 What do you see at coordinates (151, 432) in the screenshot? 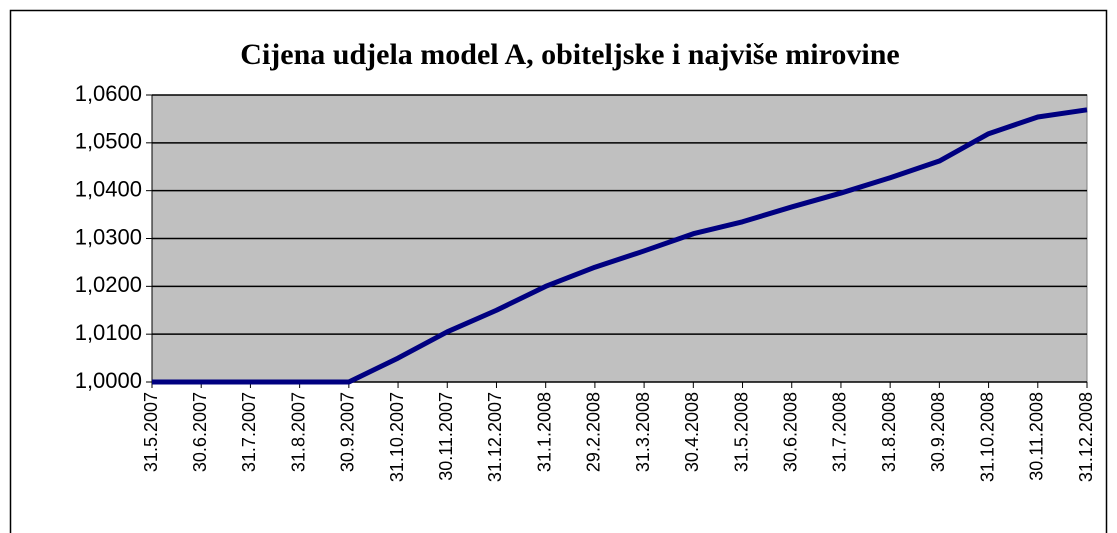
I see `x-tick-label: 31.5.2007` at bounding box center [151, 432].